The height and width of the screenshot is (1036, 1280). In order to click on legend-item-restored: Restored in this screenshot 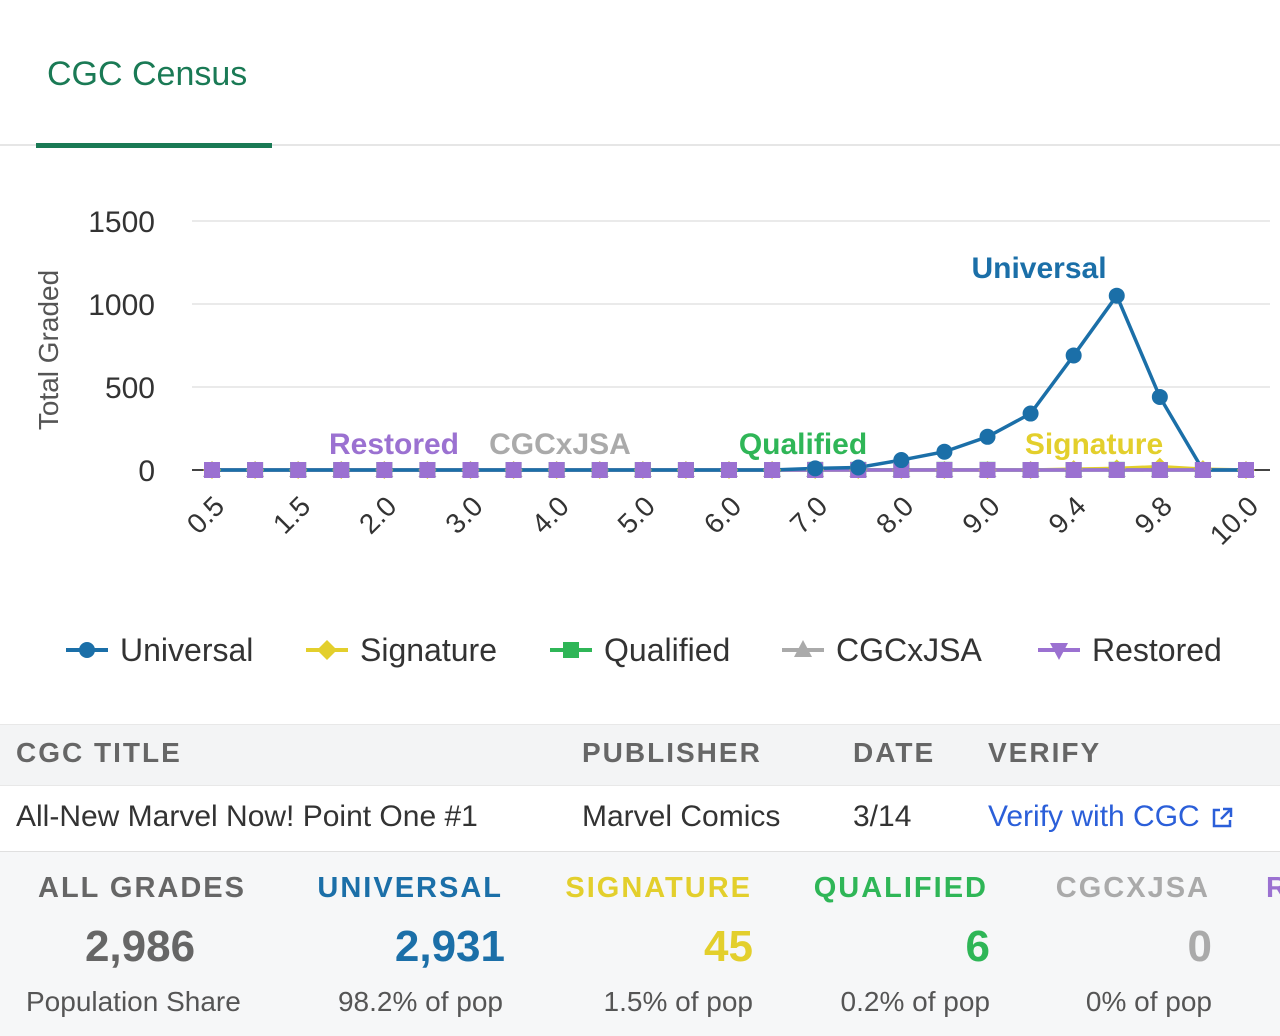, I will do `click(1130, 650)`.